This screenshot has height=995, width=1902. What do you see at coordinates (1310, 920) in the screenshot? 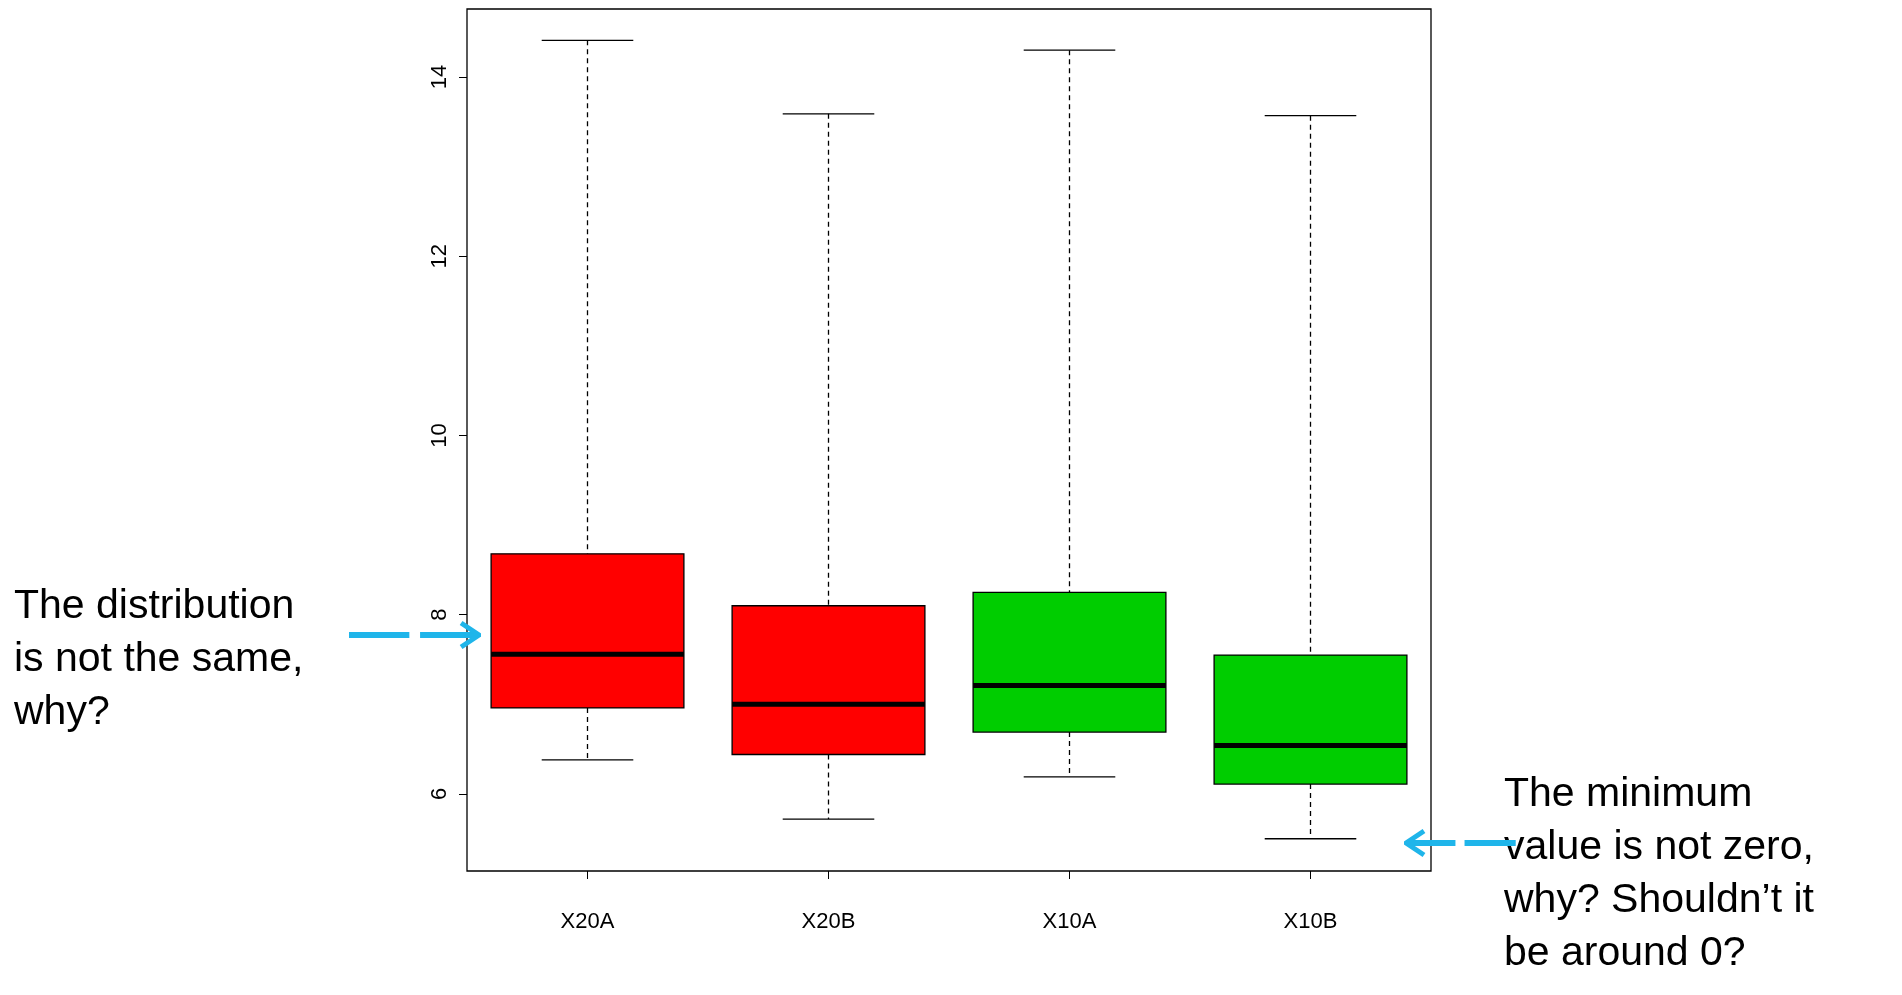
I see `x-tick-label: X10B` at bounding box center [1310, 920].